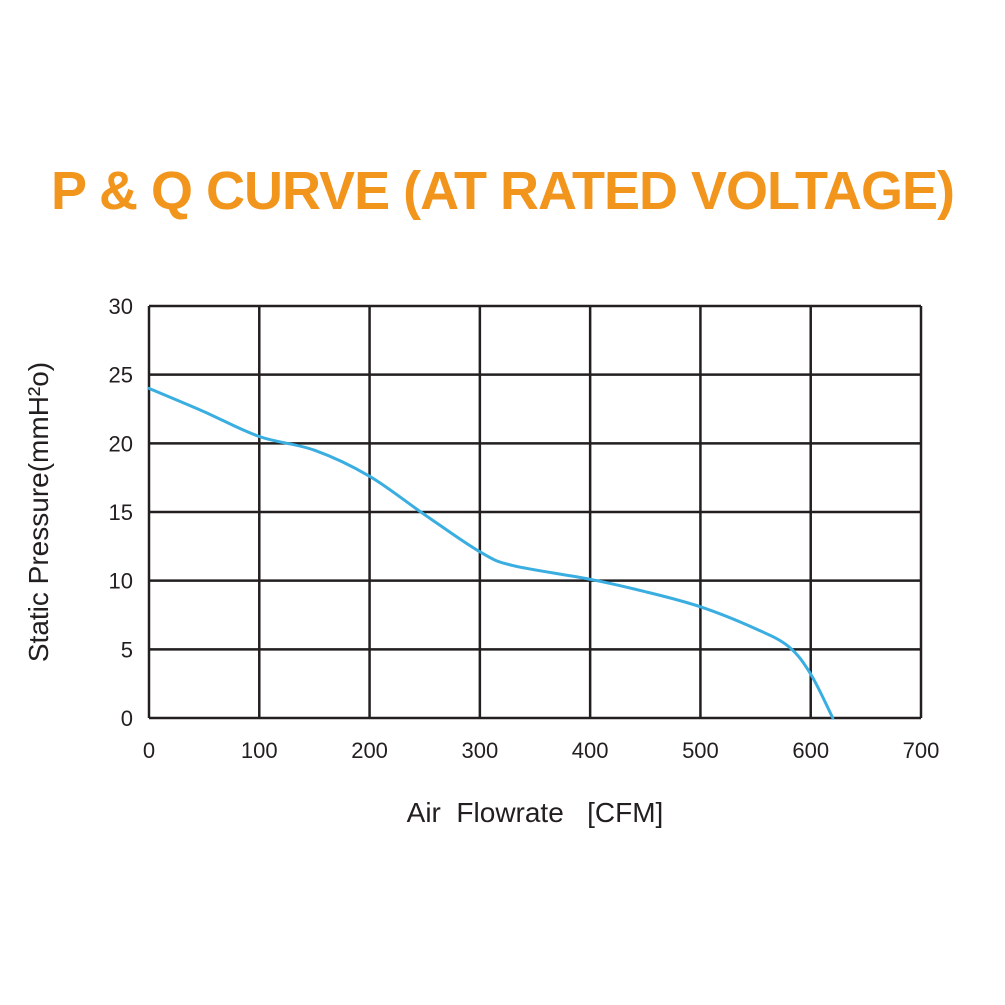  Describe the element at coordinates (810, 750) in the screenshot. I see `x-tick-label: 600` at that location.